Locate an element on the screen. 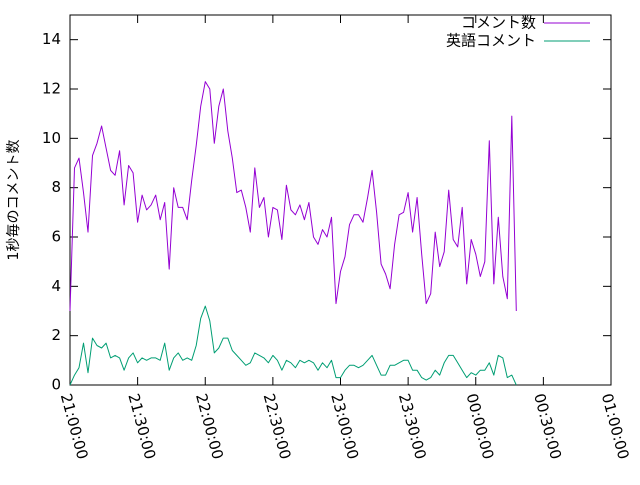 This screenshot has height=485, width=640. y-tick-label: 4 is located at coordinates (56, 286).